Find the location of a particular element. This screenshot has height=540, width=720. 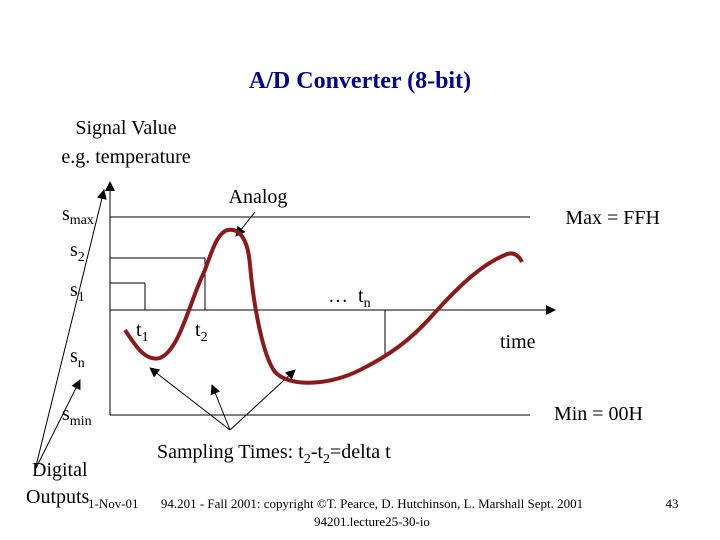

page-number: 43 is located at coordinates (672, 503).